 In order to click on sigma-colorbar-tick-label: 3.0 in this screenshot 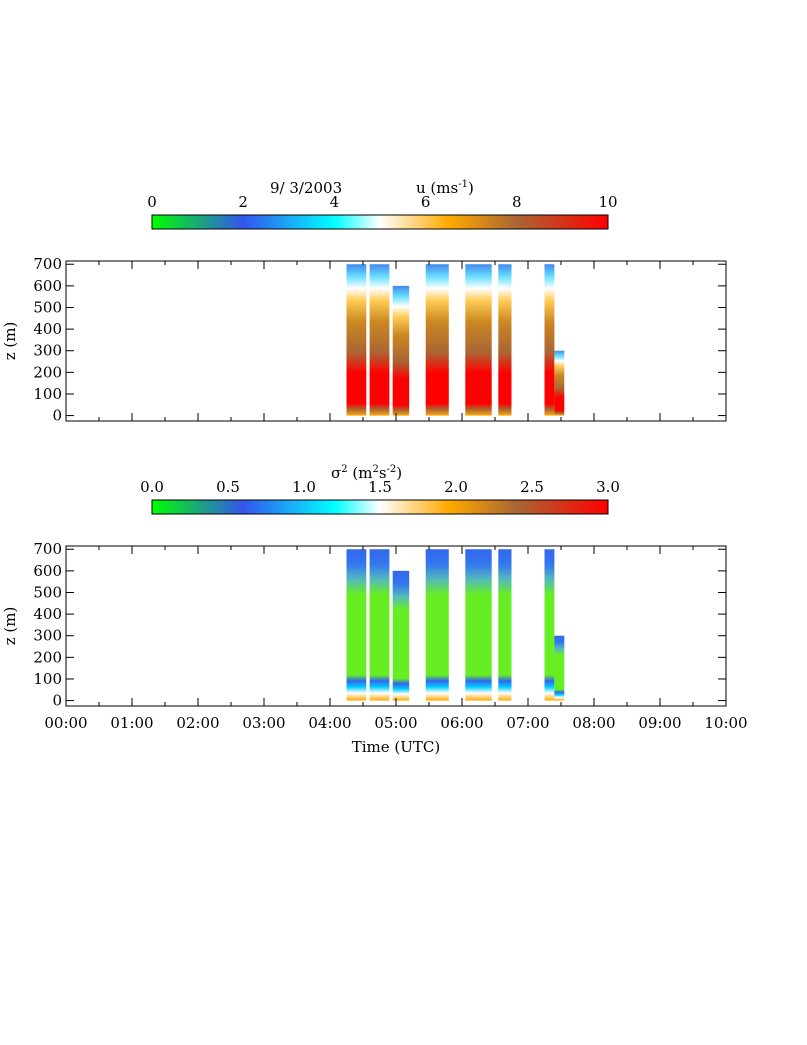, I will do `click(608, 487)`.